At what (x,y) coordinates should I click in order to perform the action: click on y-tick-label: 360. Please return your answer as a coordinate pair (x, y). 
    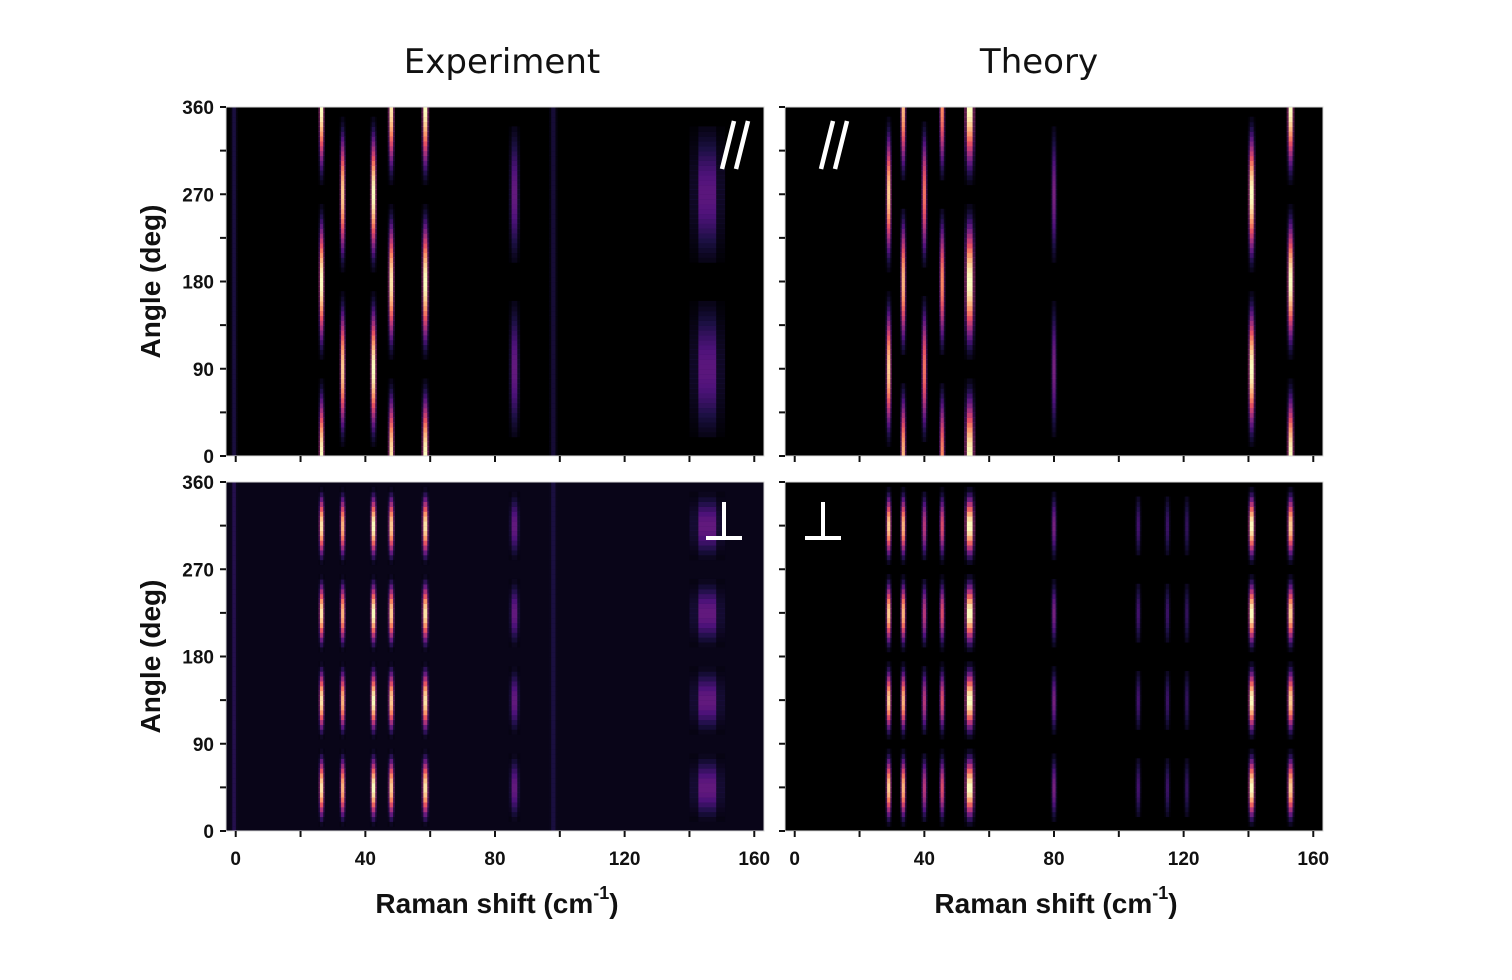
    Looking at the image, I should click on (198, 108).